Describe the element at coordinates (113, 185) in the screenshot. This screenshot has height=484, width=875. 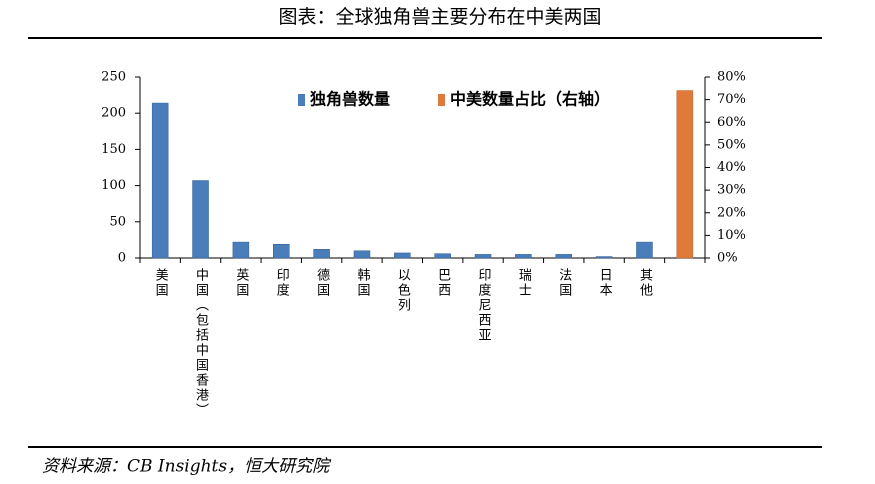
I see `y-tick-label: 100` at that location.